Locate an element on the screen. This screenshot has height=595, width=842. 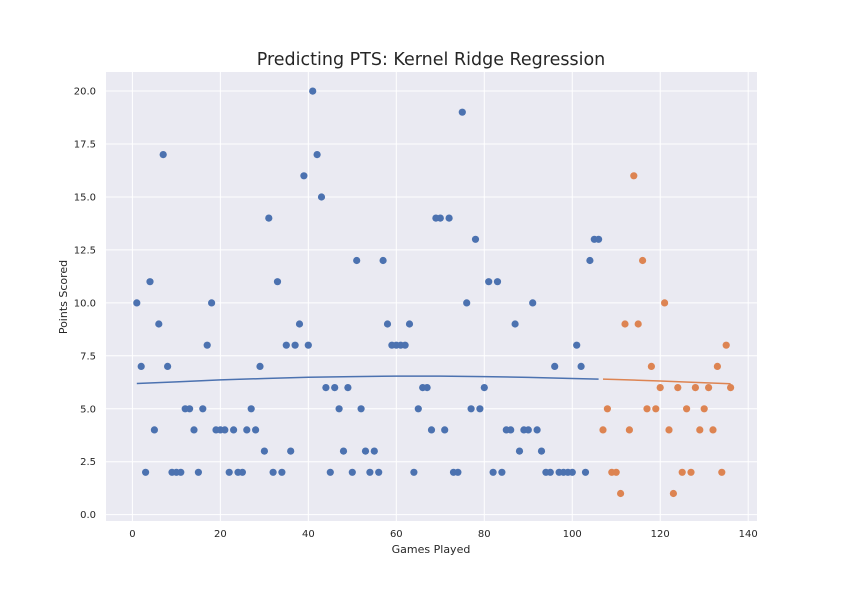
y-tick-label: 2.5 is located at coordinates (88, 462).